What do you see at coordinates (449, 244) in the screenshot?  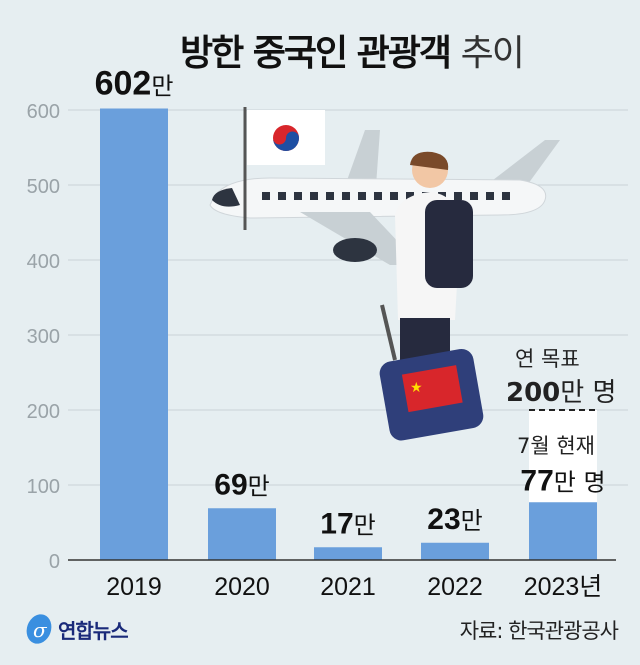 I see `backpack-icon` at bounding box center [449, 244].